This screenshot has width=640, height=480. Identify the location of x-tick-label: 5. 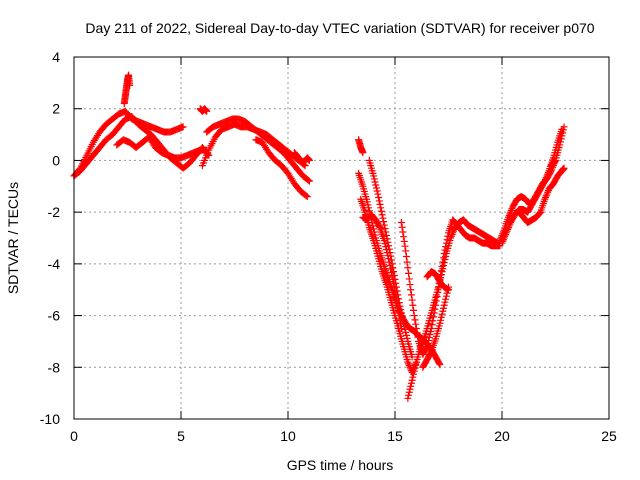
(181, 436).